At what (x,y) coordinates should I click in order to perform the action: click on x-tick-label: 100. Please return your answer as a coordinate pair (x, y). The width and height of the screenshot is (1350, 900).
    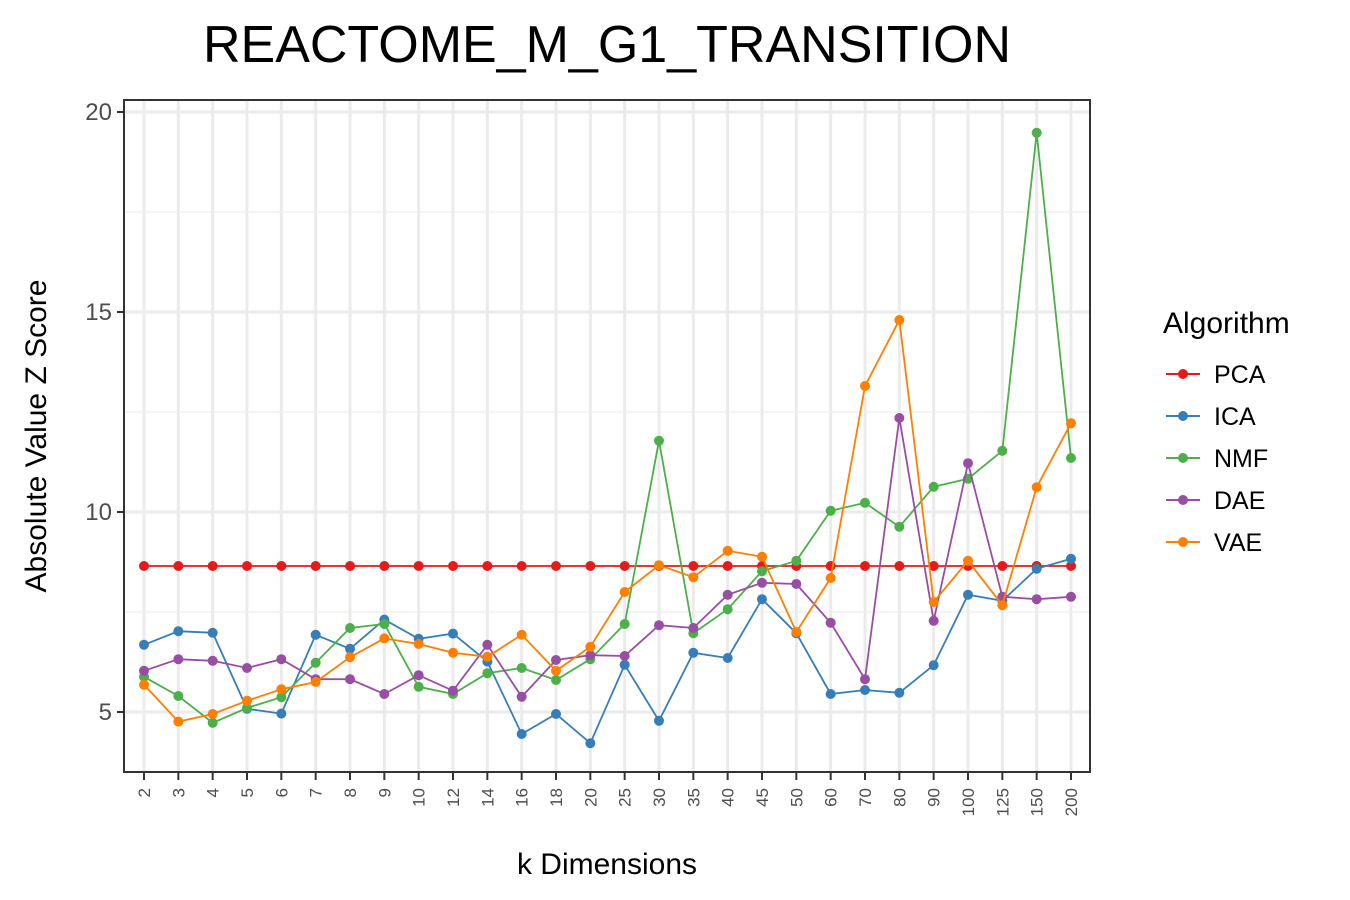
    Looking at the image, I should click on (968, 802).